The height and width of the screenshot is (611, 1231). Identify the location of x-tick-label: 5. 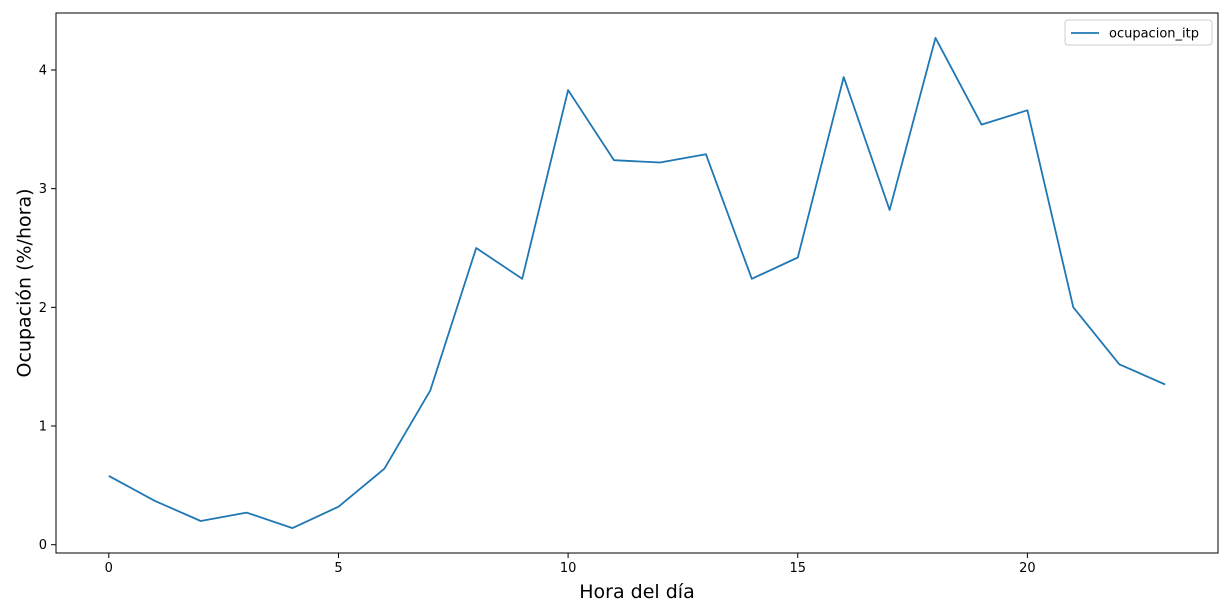
(338, 568).